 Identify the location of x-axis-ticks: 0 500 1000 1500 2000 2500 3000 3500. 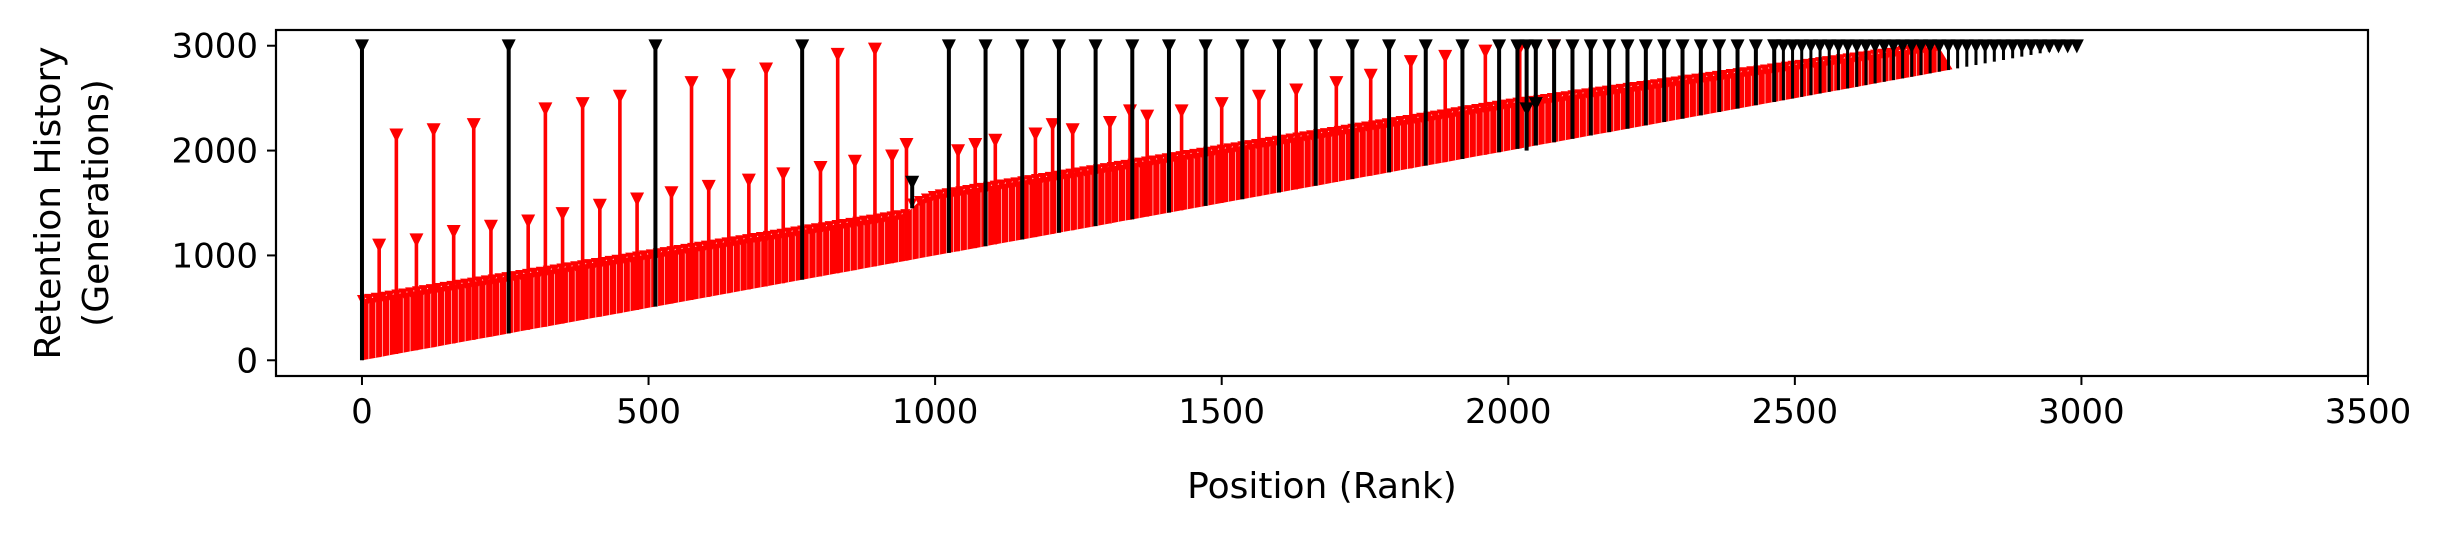
(1381, 404).